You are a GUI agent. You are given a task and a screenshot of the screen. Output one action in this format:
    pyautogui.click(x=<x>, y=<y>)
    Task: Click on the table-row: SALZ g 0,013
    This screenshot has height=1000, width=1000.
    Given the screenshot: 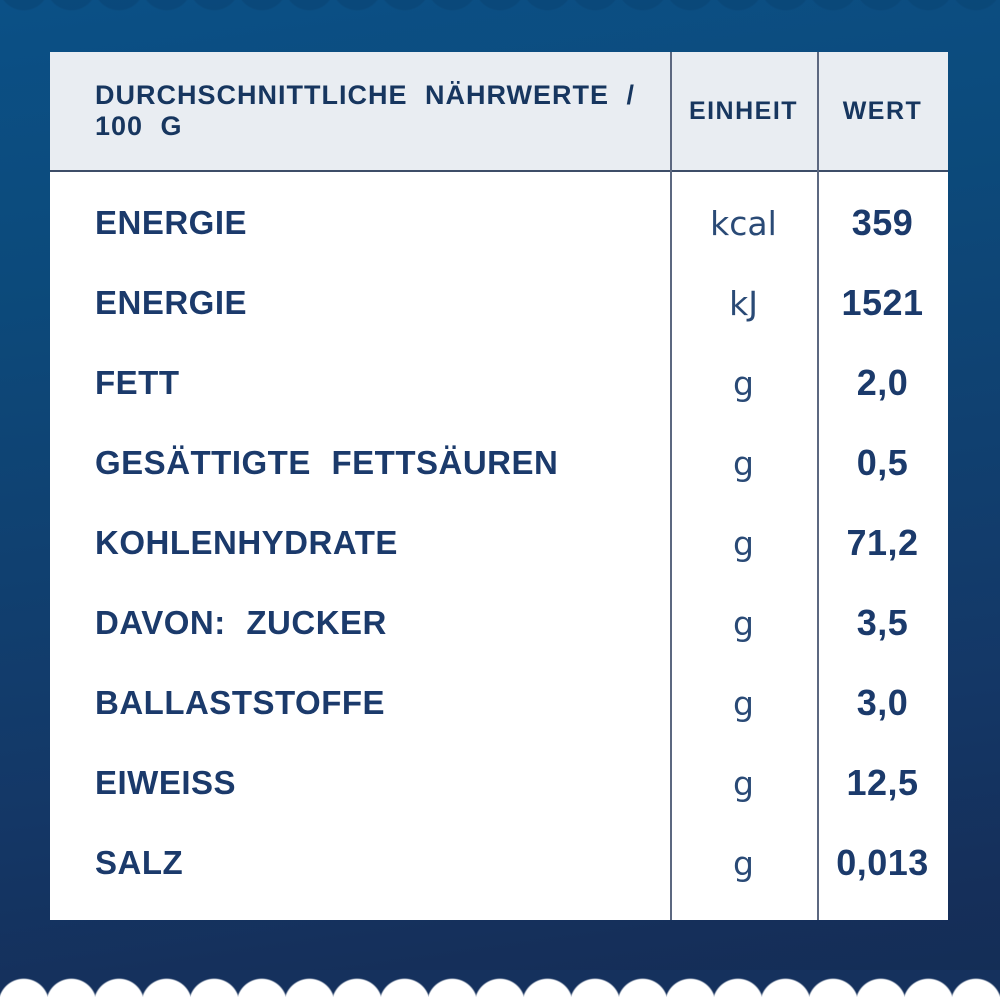 What is the action you would take?
    pyautogui.click(x=499, y=863)
    